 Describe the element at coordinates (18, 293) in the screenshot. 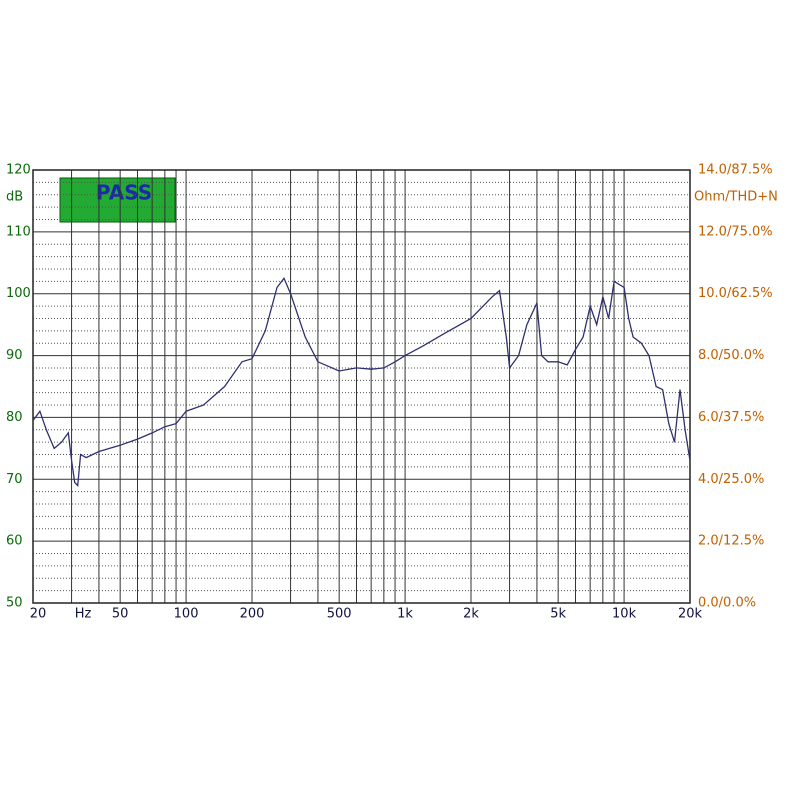

I see `y-tick-label: 100` at that location.